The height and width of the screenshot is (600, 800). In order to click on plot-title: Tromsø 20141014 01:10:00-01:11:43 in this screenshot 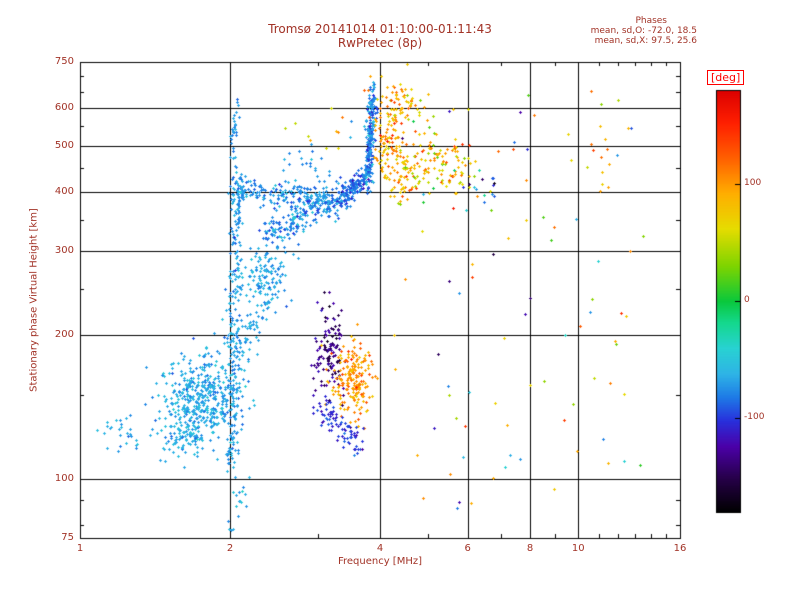, I will do `click(380, 29)`.